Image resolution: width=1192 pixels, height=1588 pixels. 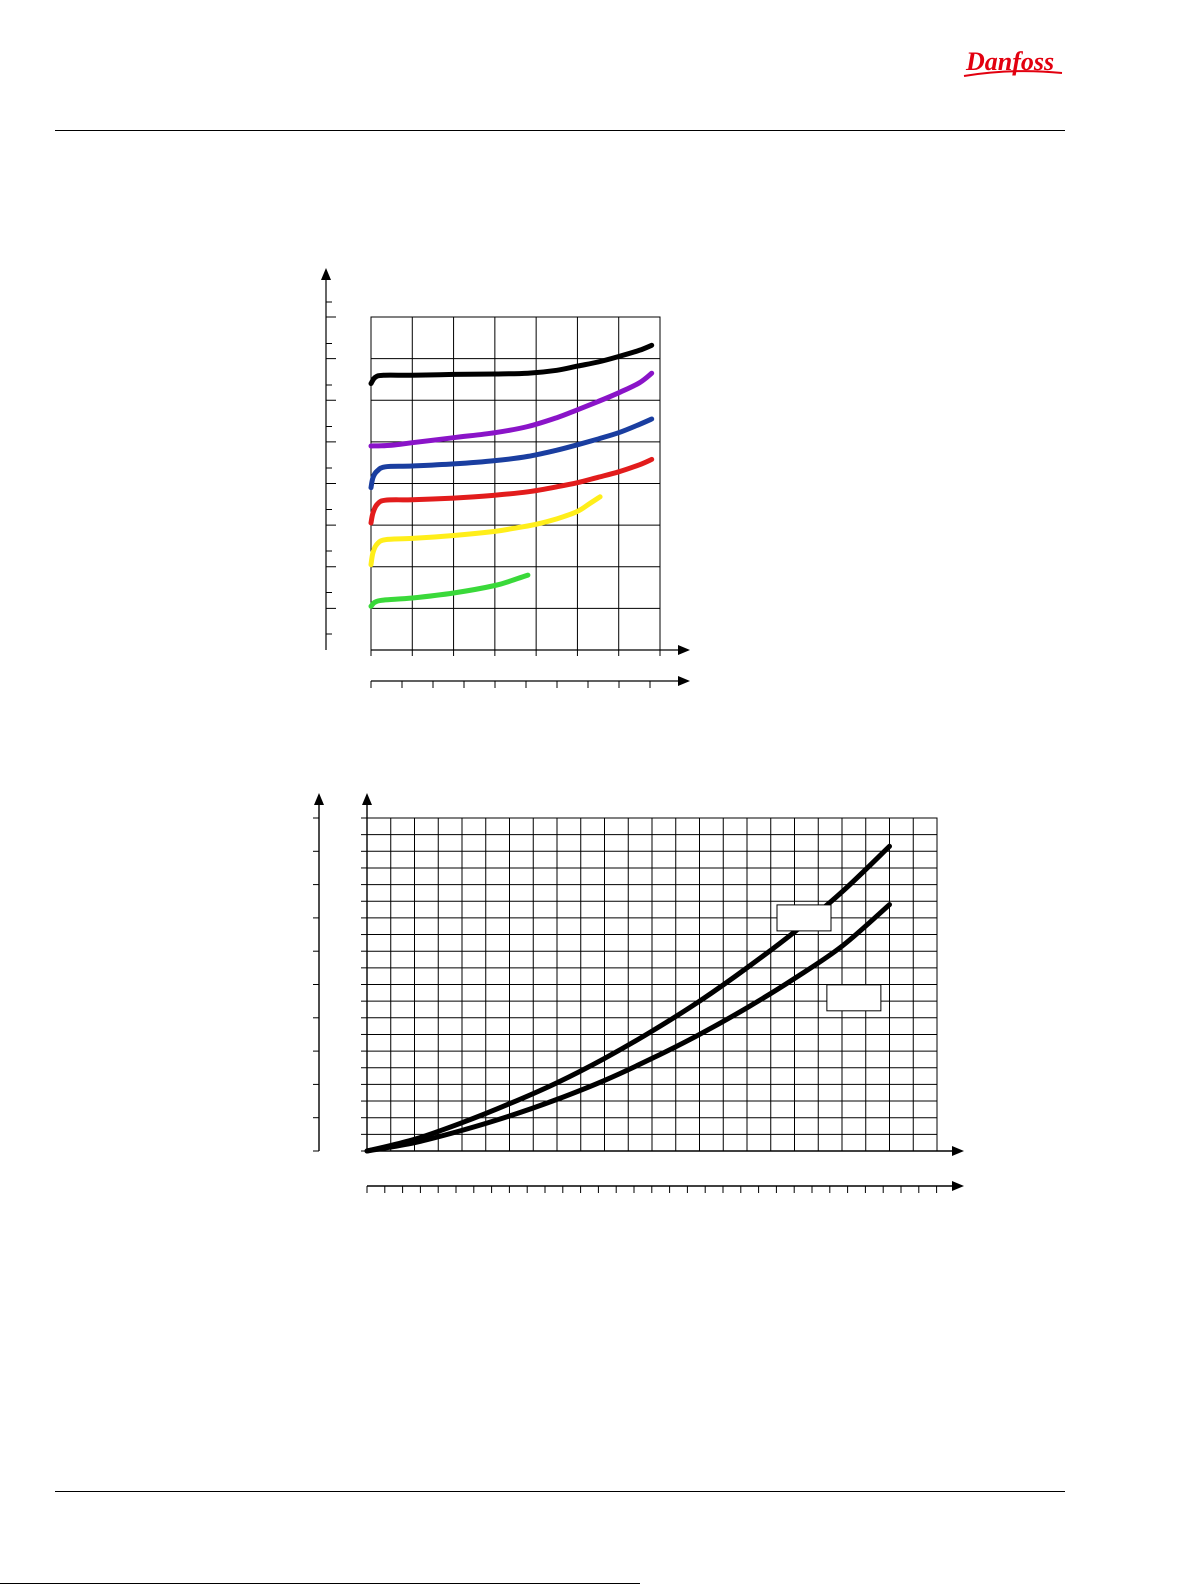 What do you see at coordinates (1013, 62) in the screenshot?
I see `danfoss-logo: Danfoss` at bounding box center [1013, 62].